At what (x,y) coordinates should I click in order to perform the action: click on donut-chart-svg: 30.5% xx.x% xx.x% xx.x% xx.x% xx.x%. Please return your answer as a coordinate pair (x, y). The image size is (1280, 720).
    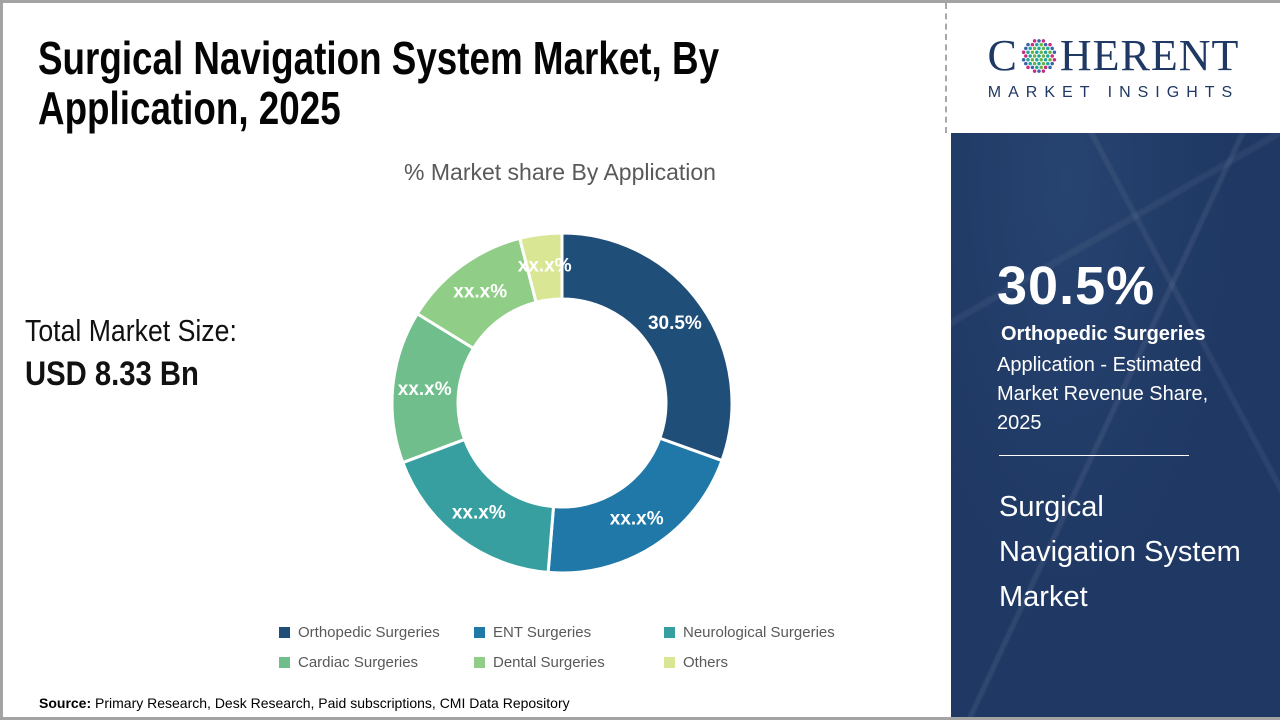
    Looking at the image, I should click on (562, 403).